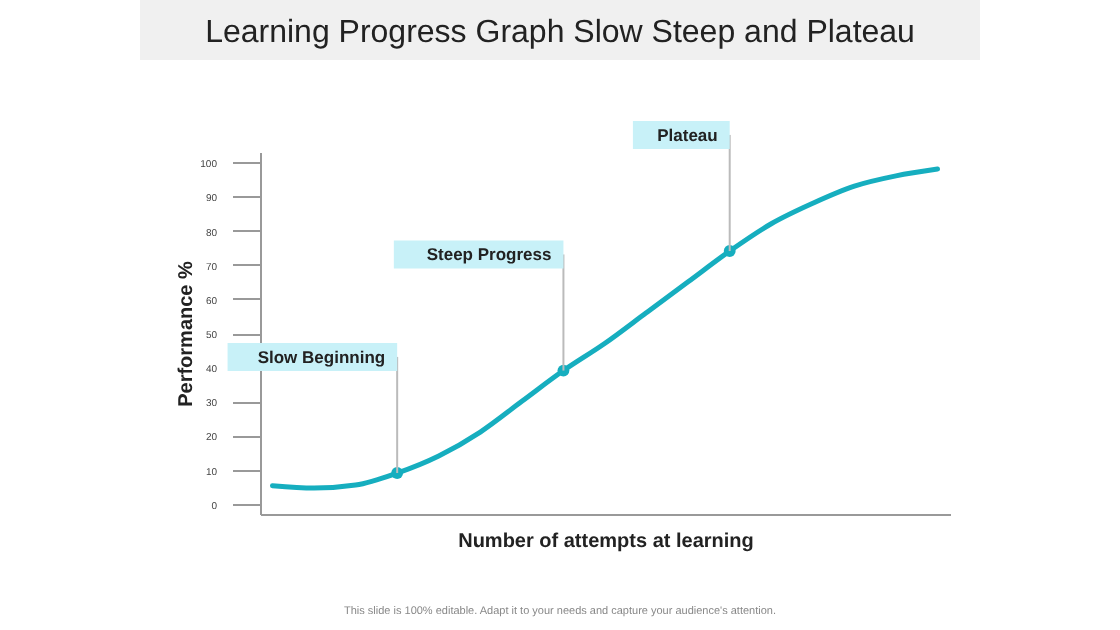 The image size is (1120, 630). Describe the element at coordinates (321, 356) in the screenshot. I see `annotation: Slow Beginning` at that location.